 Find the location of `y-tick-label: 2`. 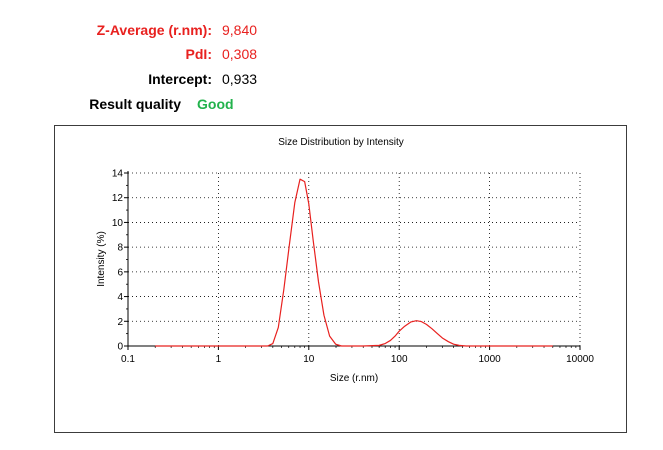

y-tick-label: 2 is located at coordinates (120, 322).